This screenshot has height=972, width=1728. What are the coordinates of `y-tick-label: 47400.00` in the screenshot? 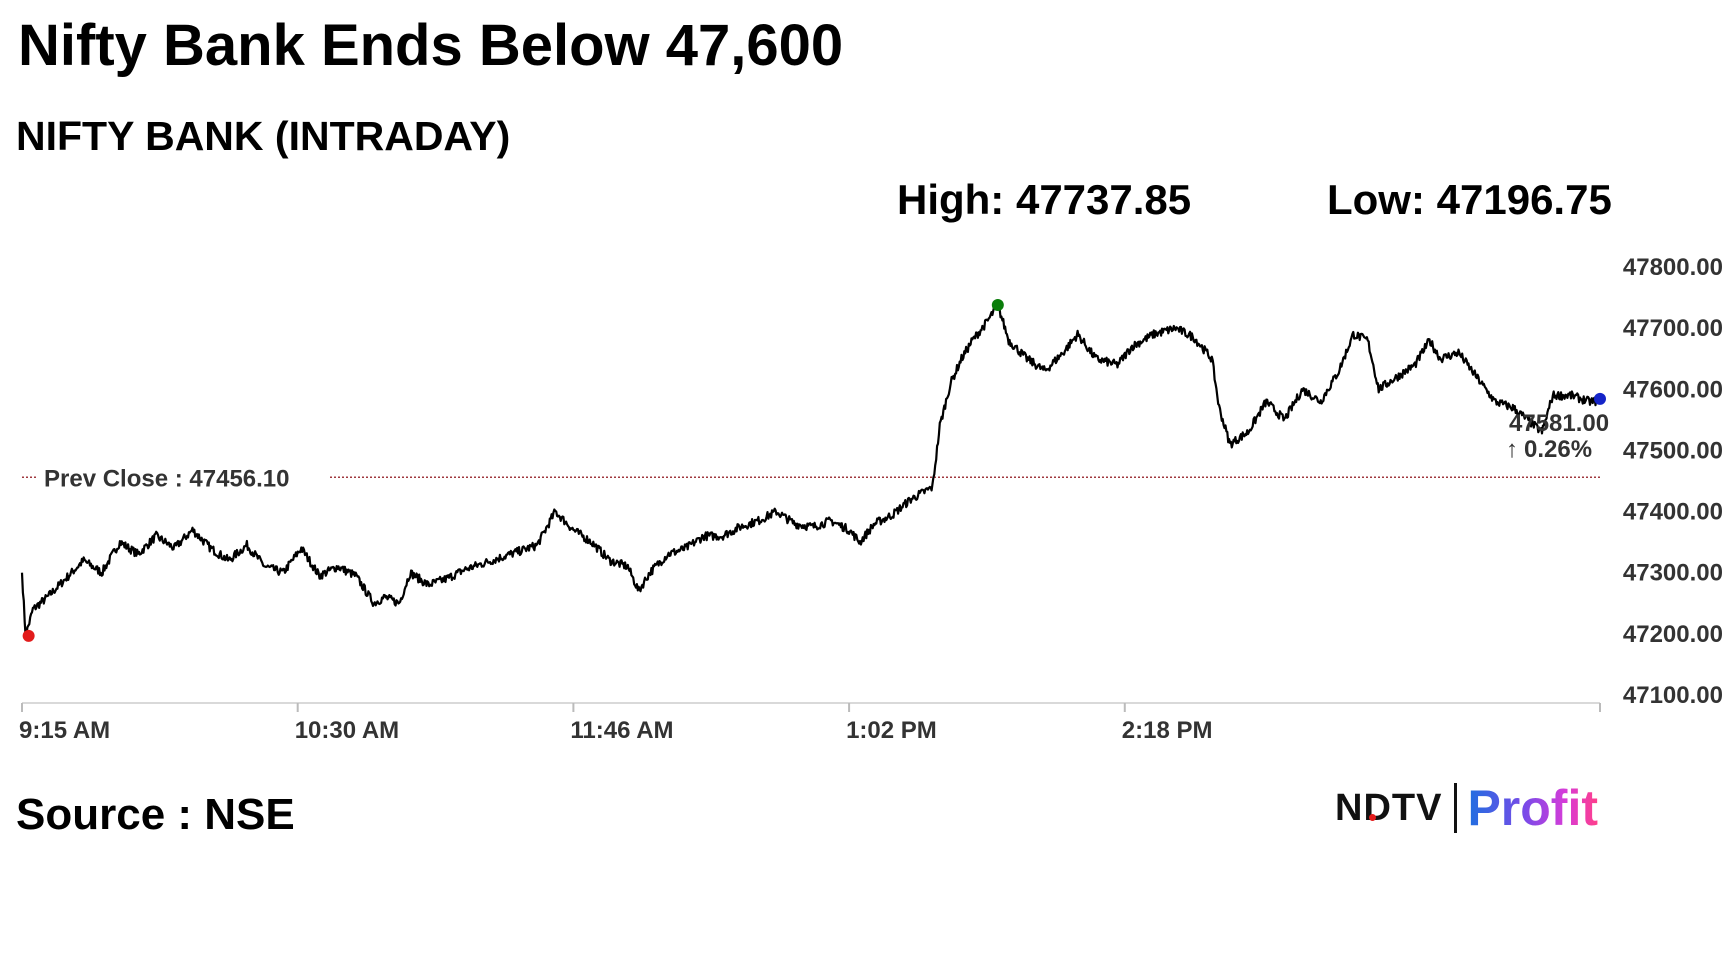 It's located at (1673, 512).